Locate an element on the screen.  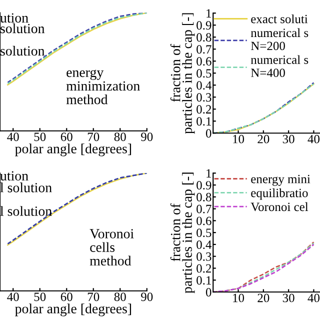
legend-label: Voronoi cel is located at coordinates (279, 207).